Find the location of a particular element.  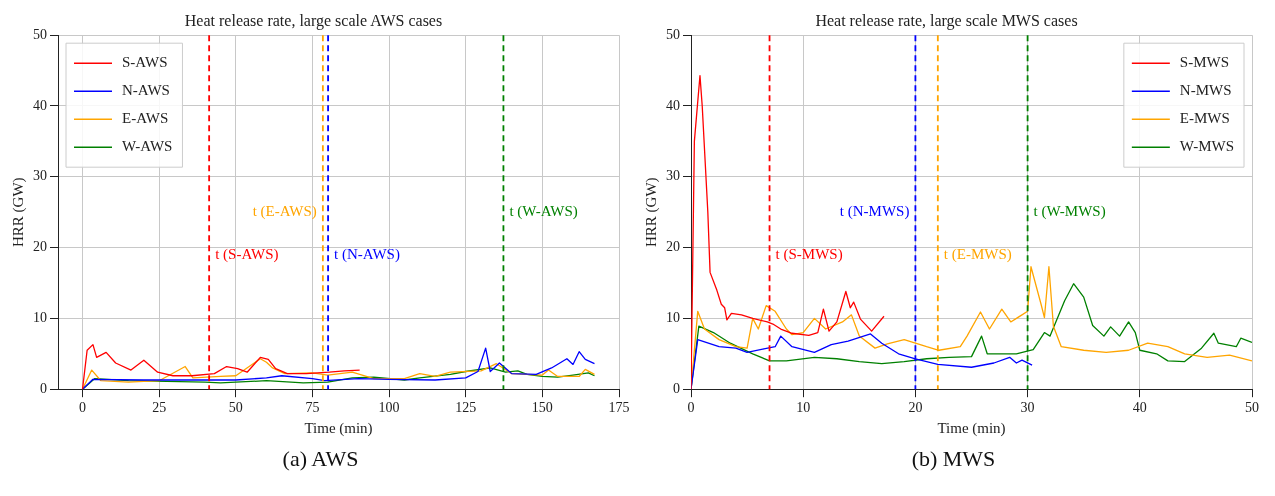

chart-title: Heat release rate, large scale MWS cases is located at coordinates (946, 20).